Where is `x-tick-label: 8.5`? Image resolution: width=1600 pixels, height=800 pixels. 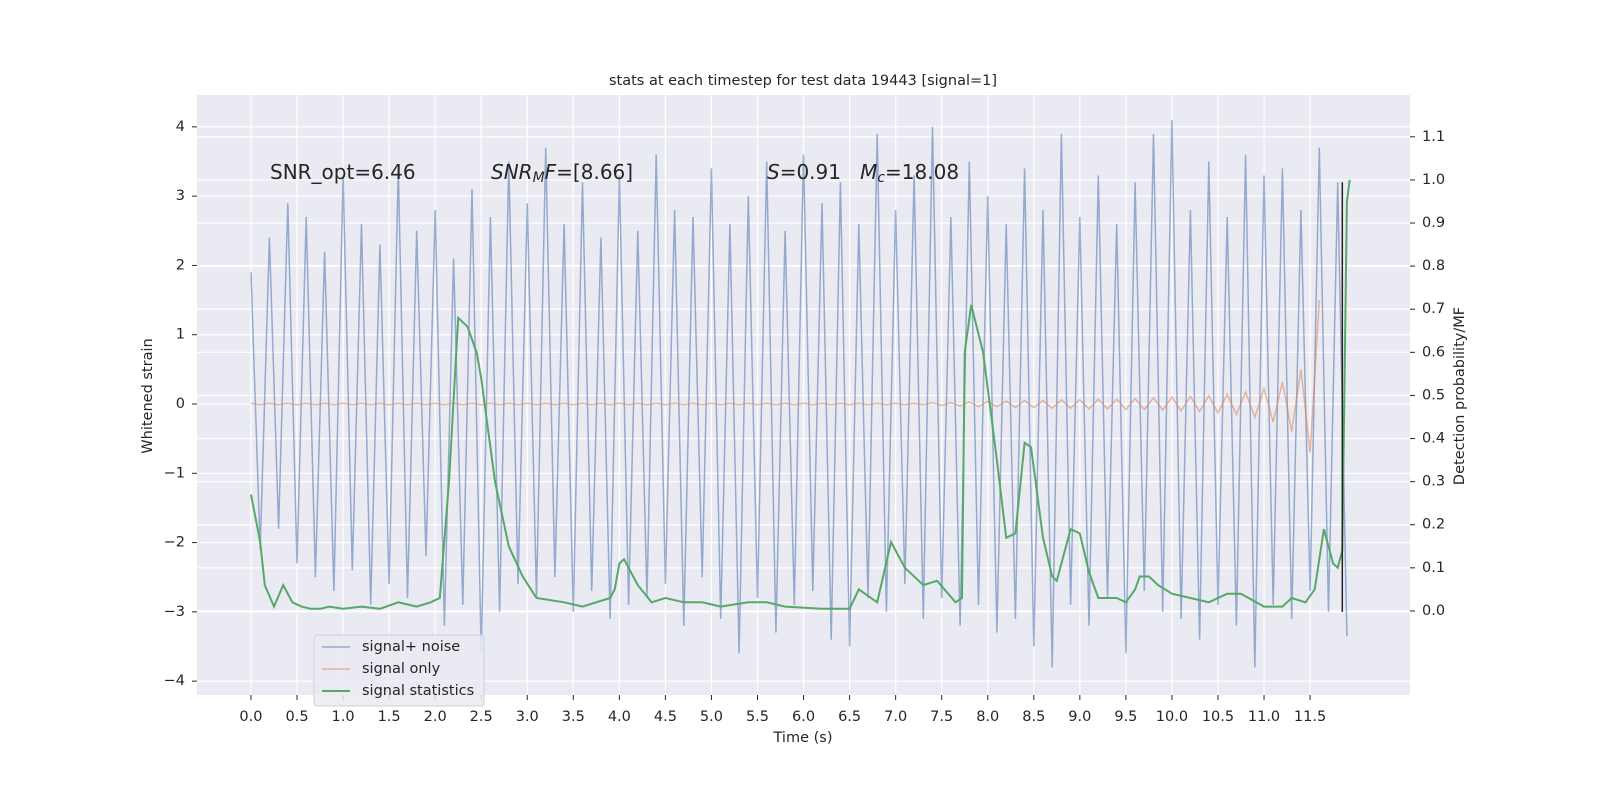
x-tick-label: 8.5 is located at coordinates (1033, 717).